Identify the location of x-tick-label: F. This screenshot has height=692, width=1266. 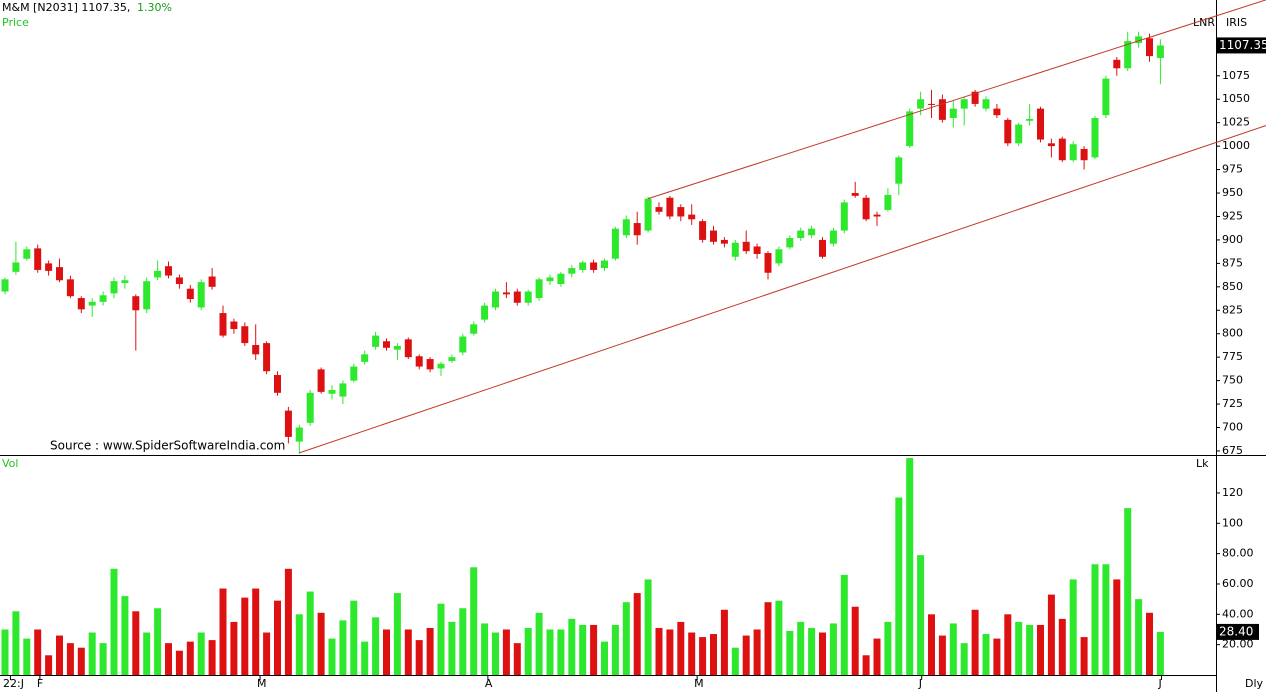
(40, 683).